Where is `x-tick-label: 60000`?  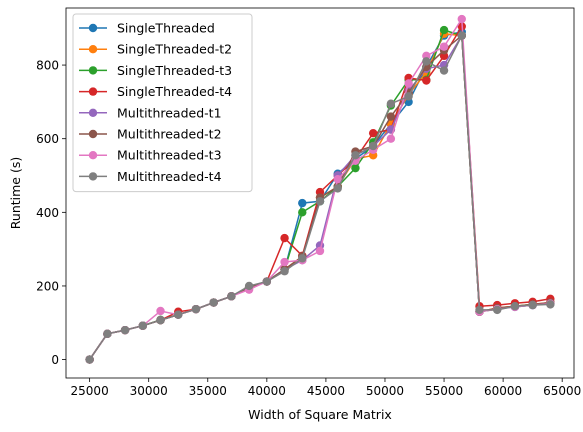 x-tick-label: 60000 is located at coordinates (503, 391).